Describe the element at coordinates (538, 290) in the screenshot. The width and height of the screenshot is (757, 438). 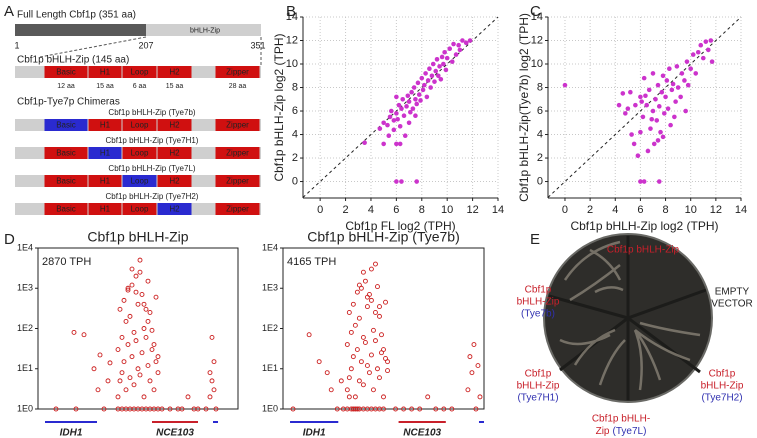
I see `plate-label: Cbf1p` at that location.